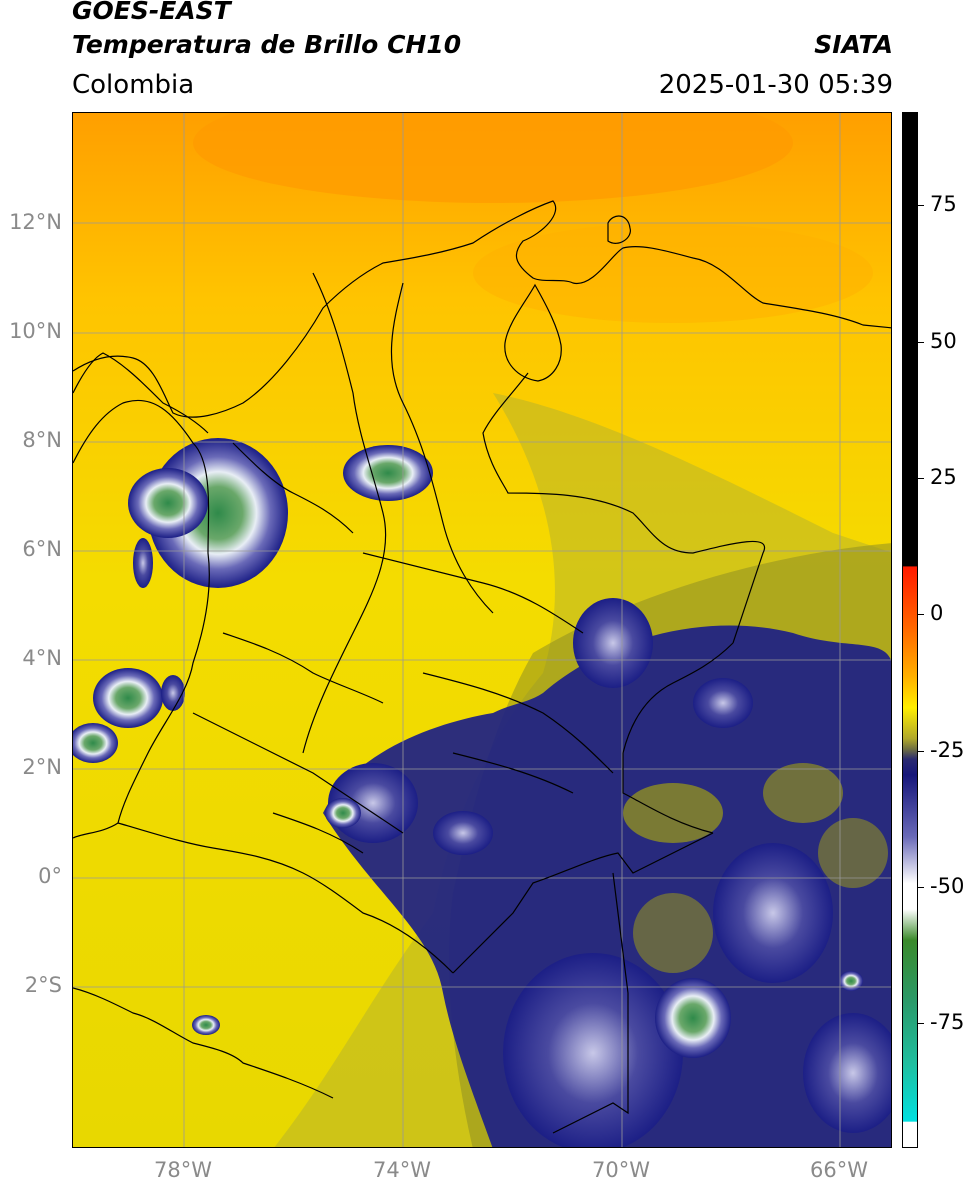 This screenshot has width=966, height=1190. I want to click on lat-label-4n: 4°N, so click(42, 658).